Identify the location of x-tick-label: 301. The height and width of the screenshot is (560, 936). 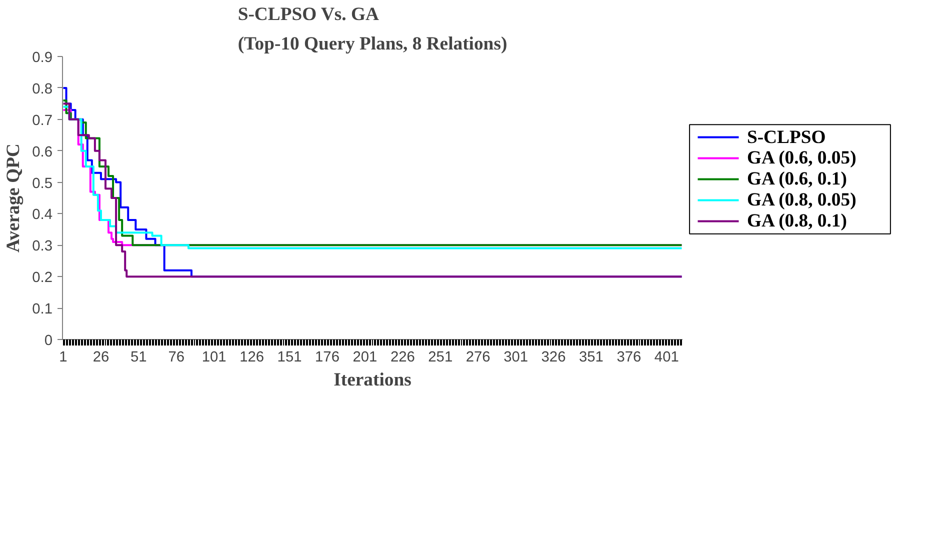
(516, 358).